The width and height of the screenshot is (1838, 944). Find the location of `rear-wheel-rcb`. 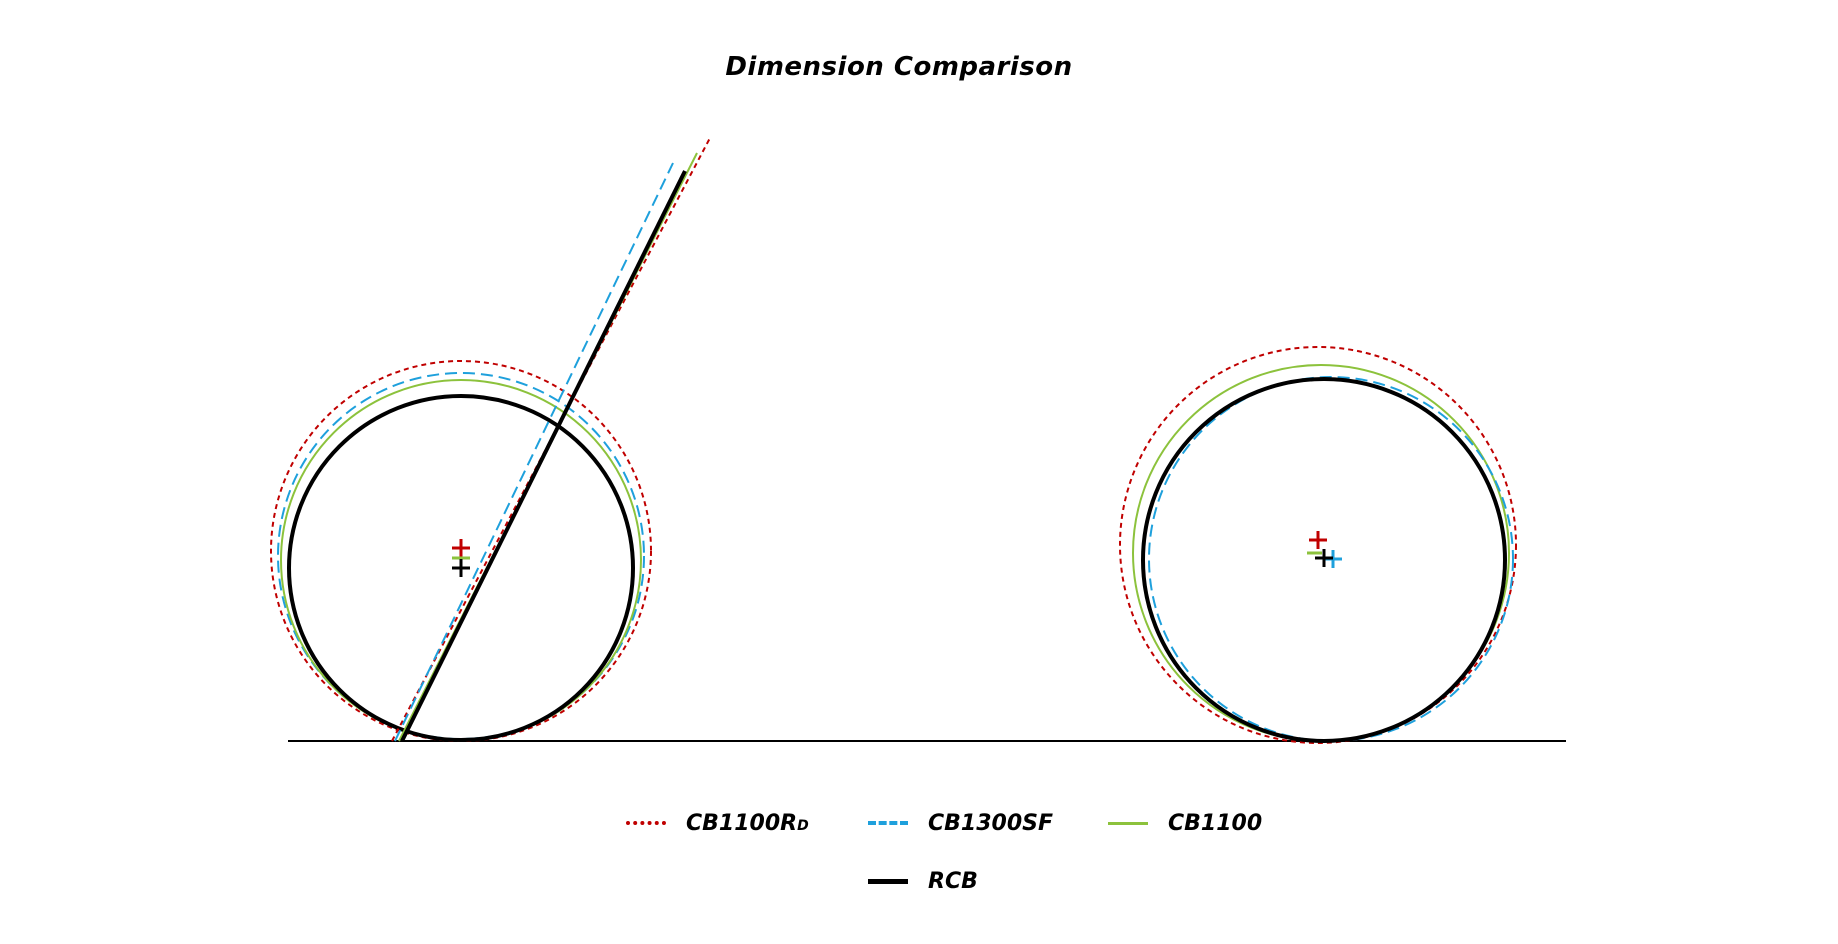

rear-wheel-rcb is located at coordinates (1324, 560).